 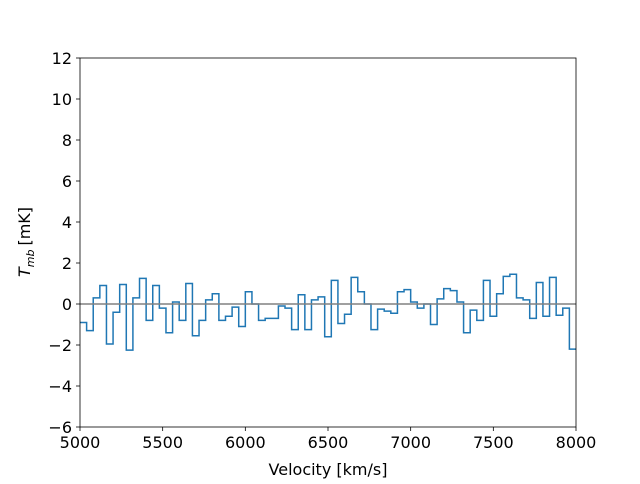 What do you see at coordinates (67, 181) in the screenshot?
I see `y-tick-label: 6` at bounding box center [67, 181].